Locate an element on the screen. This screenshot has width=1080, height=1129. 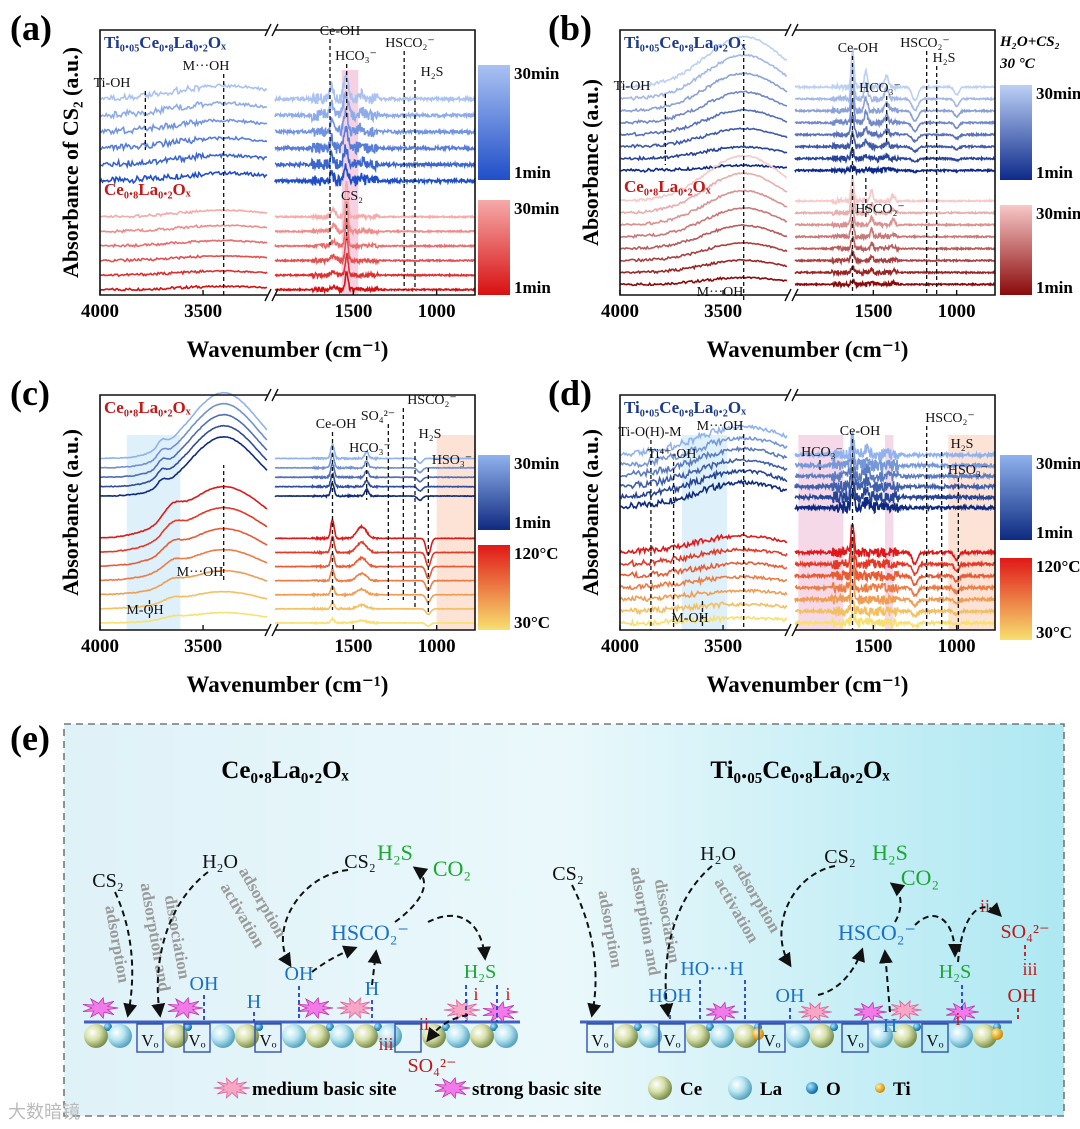
peak-label: HSO₃⁻ is located at coordinates (452, 460).